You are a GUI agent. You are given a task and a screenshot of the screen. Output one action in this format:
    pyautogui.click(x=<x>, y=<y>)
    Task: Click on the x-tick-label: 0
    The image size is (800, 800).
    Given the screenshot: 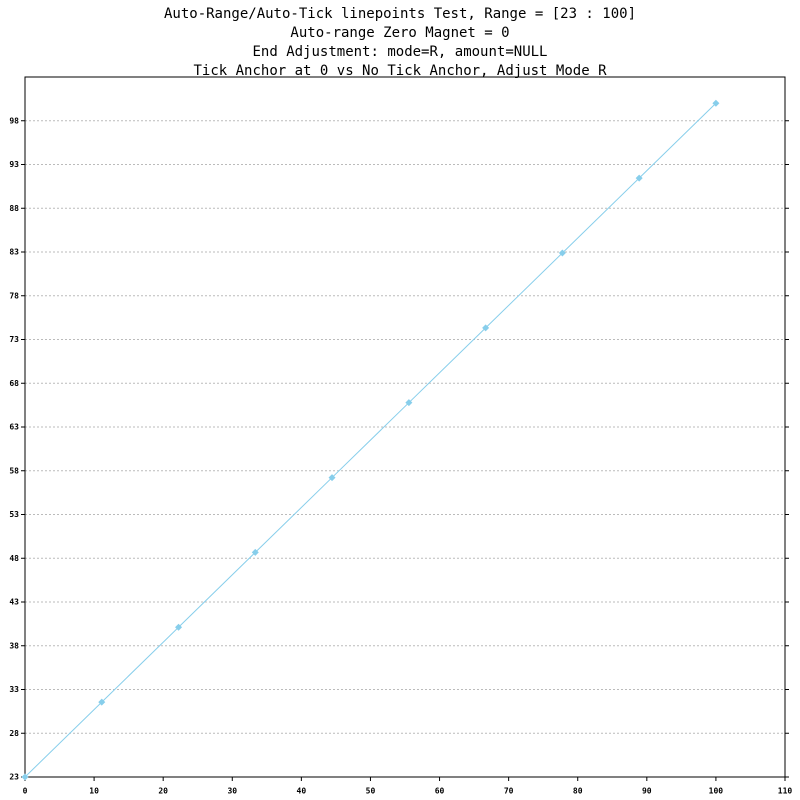 What is the action you would take?
    pyautogui.click(x=25, y=791)
    